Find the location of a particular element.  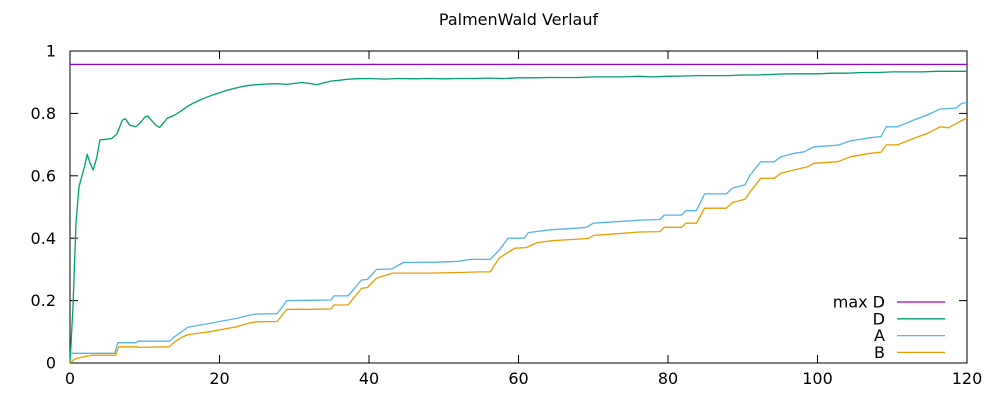

y-tick-label: 0.4 is located at coordinates (43, 238).